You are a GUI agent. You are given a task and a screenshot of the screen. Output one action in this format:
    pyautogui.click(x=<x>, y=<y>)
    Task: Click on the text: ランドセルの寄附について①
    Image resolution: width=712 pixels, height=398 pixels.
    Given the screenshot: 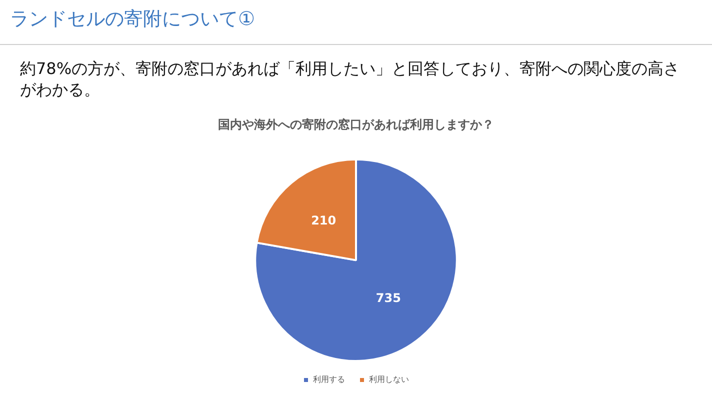 What is the action you would take?
    pyautogui.click(x=133, y=19)
    